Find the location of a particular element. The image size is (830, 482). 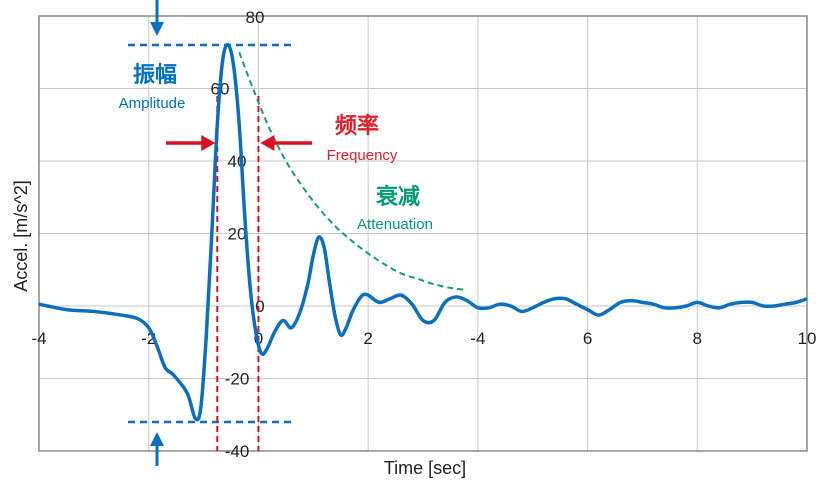

x-tick-label: 2 is located at coordinates (367, 338).